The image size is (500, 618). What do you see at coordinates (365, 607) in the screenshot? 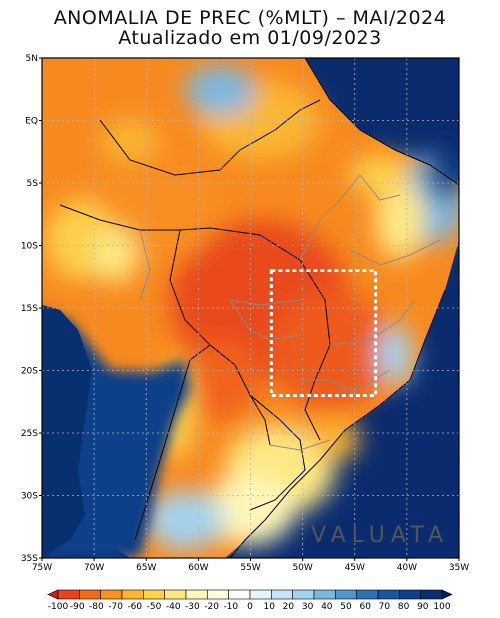
I see `colorbar-label: 60` at bounding box center [365, 607].